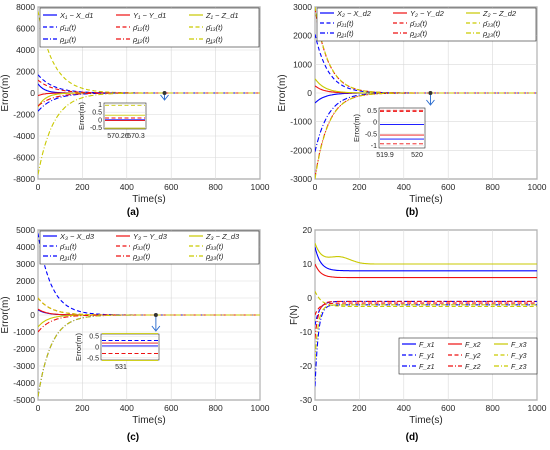 This screenshot has width=550, height=450. Describe the element at coordinates (418, 33) in the screenshot. I see `legend-label: ρ̲₂₂(t)` at that location.